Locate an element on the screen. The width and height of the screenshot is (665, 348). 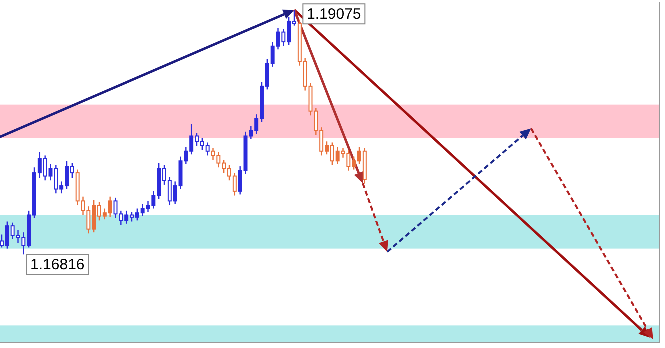
annotation: 1.16816 is located at coordinates (57, 265).